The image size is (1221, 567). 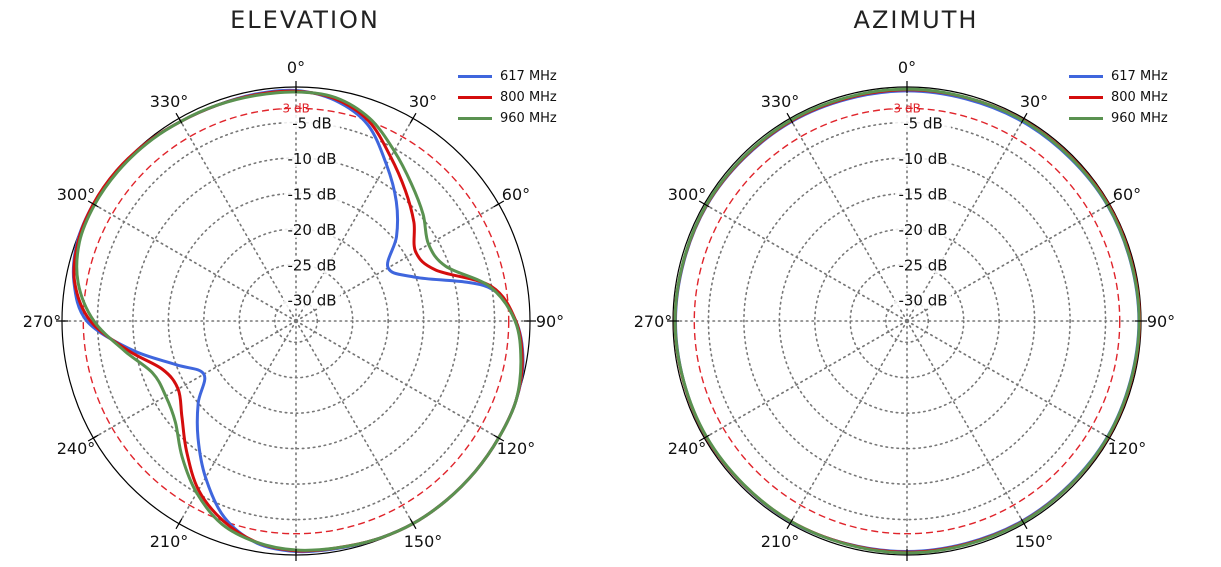 I want to click on chart-title: AZIMUTH, so click(x=916, y=20).